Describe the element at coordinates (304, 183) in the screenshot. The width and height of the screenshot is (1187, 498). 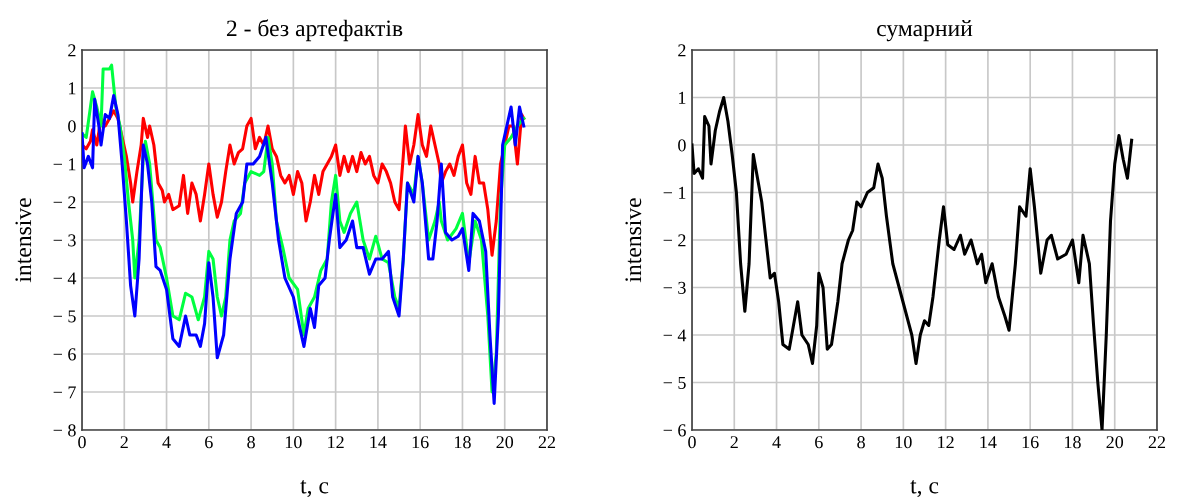
I see `line-series` at that location.